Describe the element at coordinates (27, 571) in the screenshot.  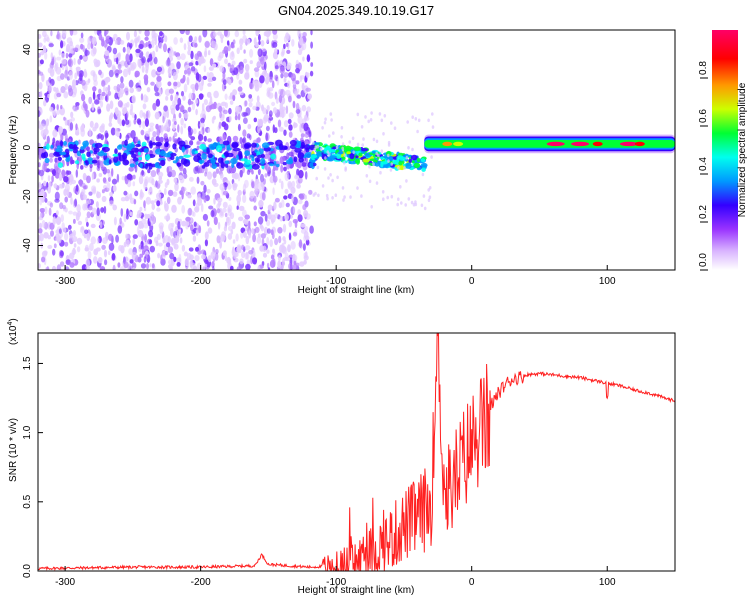
I see `snr-ytick-label: 0.0` at that location.